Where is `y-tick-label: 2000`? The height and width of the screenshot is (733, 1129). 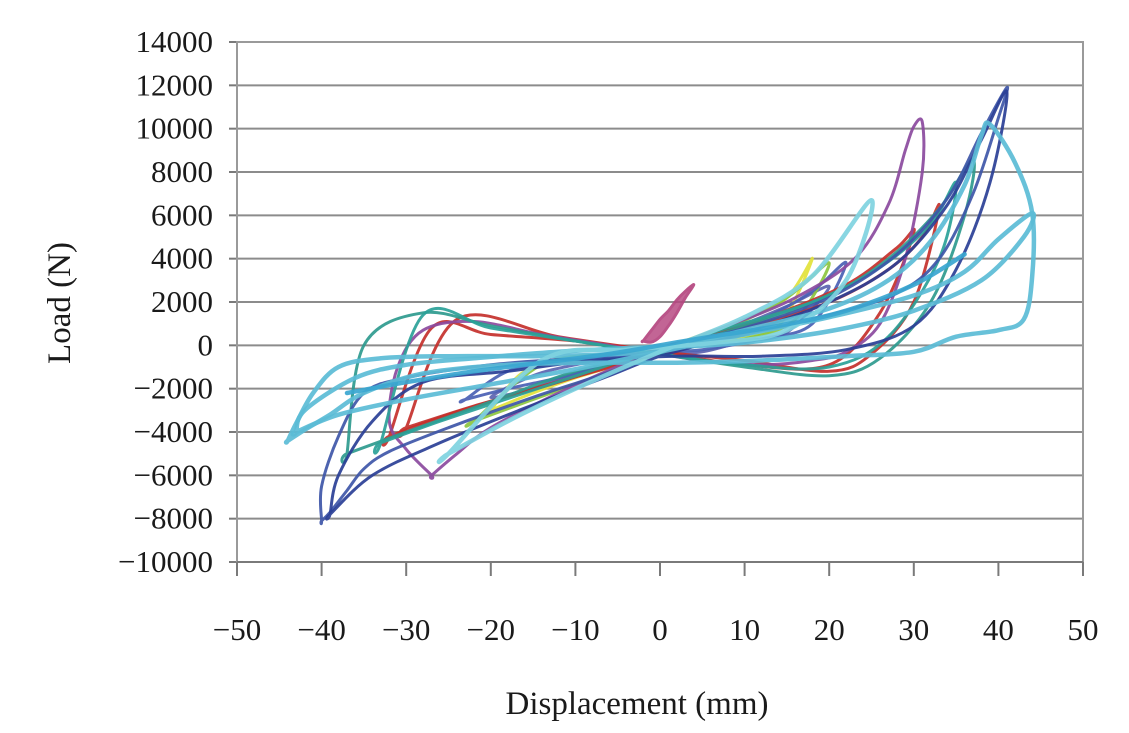 y-tick-label: 2000 is located at coordinates (182, 301).